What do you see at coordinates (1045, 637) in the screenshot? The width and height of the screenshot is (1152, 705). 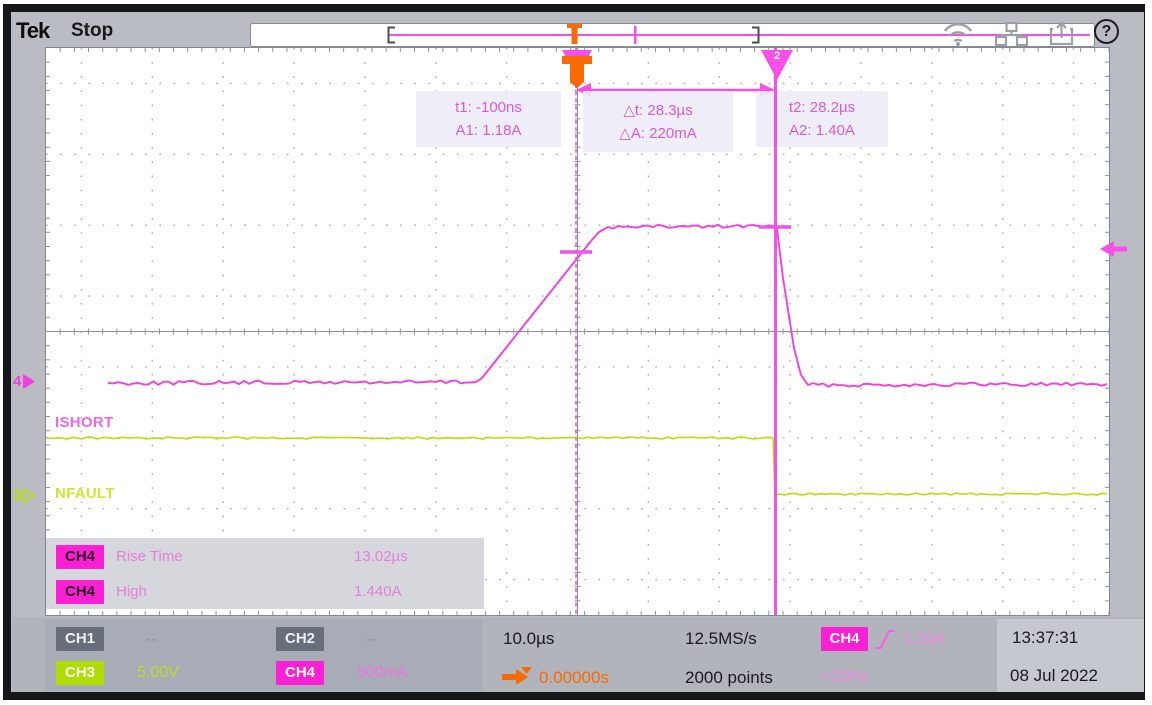 I see `clock-time: 13:37:31` at bounding box center [1045, 637].